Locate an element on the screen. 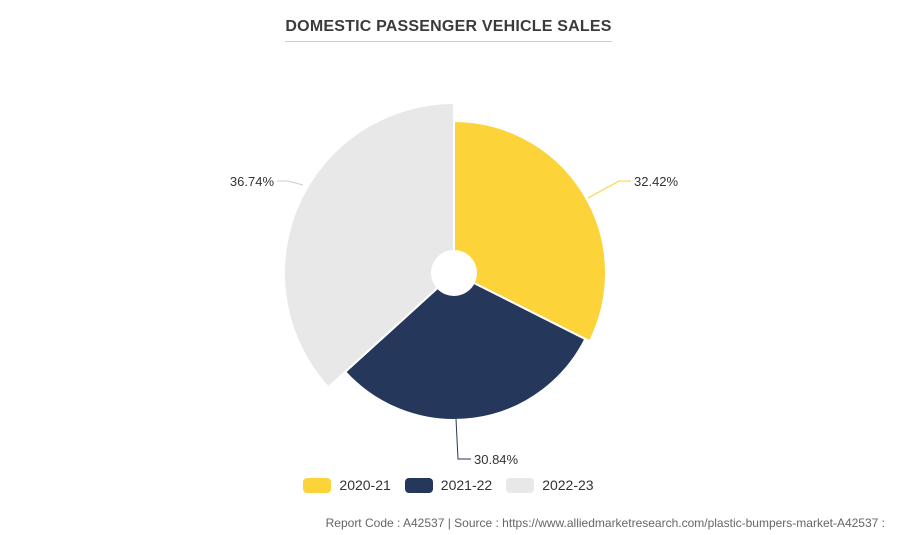  legend-label-2021-22: 2021-22 is located at coordinates (466, 485).